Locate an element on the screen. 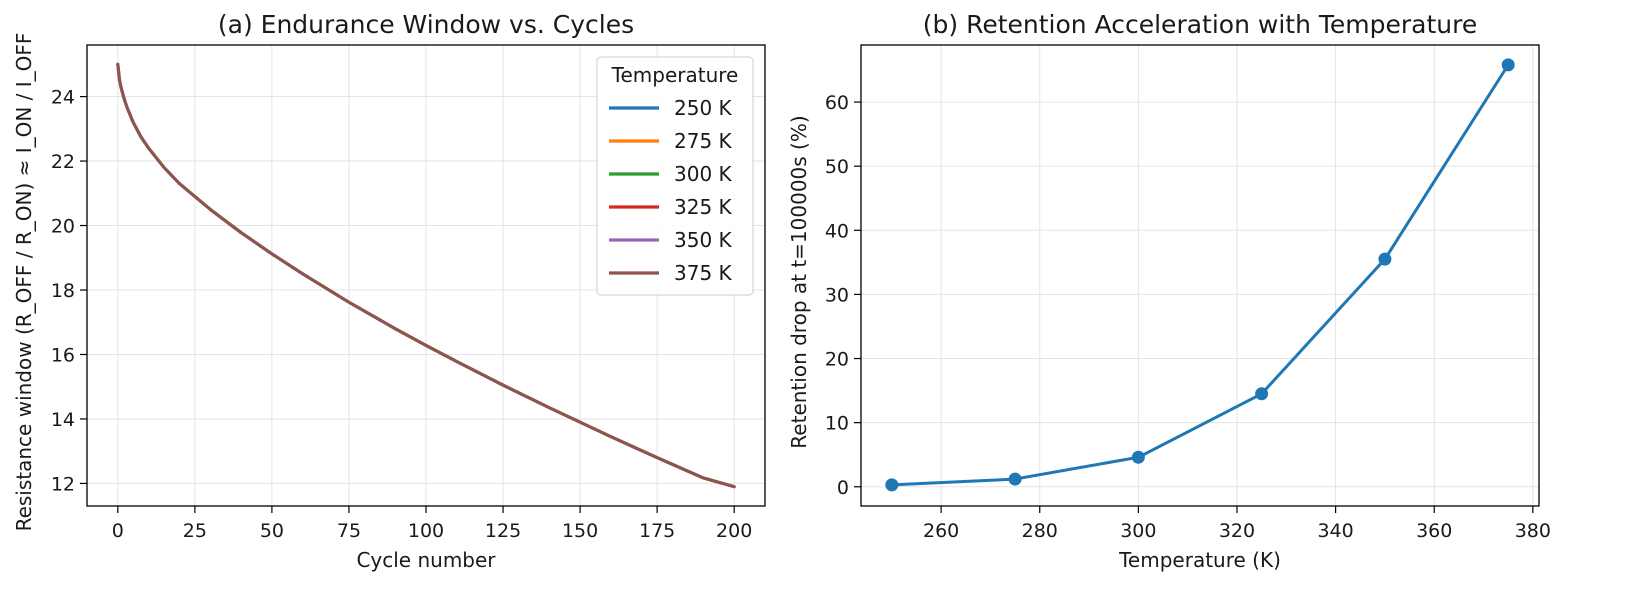 This screenshot has width=1629, height=610. x-tick-label: 260 is located at coordinates (941, 531).